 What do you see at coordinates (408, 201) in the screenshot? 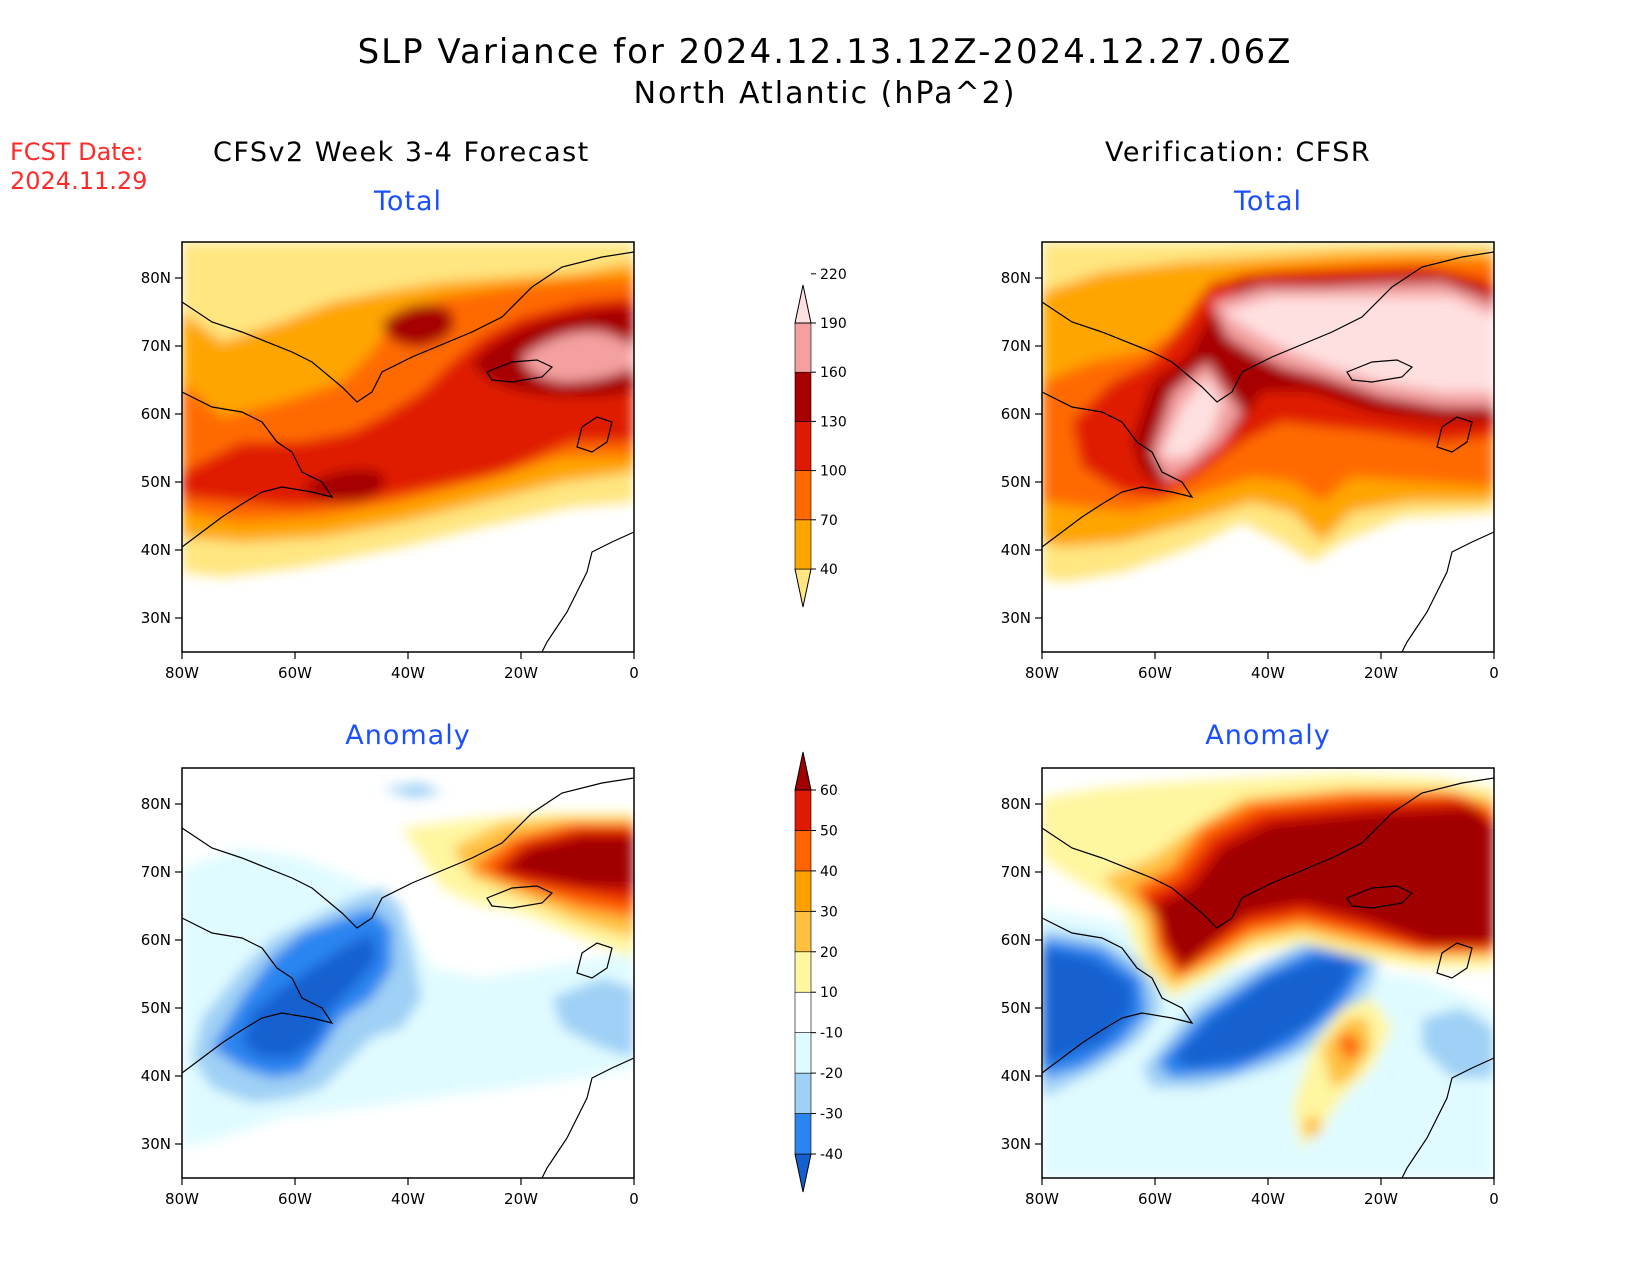
I see `forecast-total-subtitle: Total` at bounding box center [408, 201].